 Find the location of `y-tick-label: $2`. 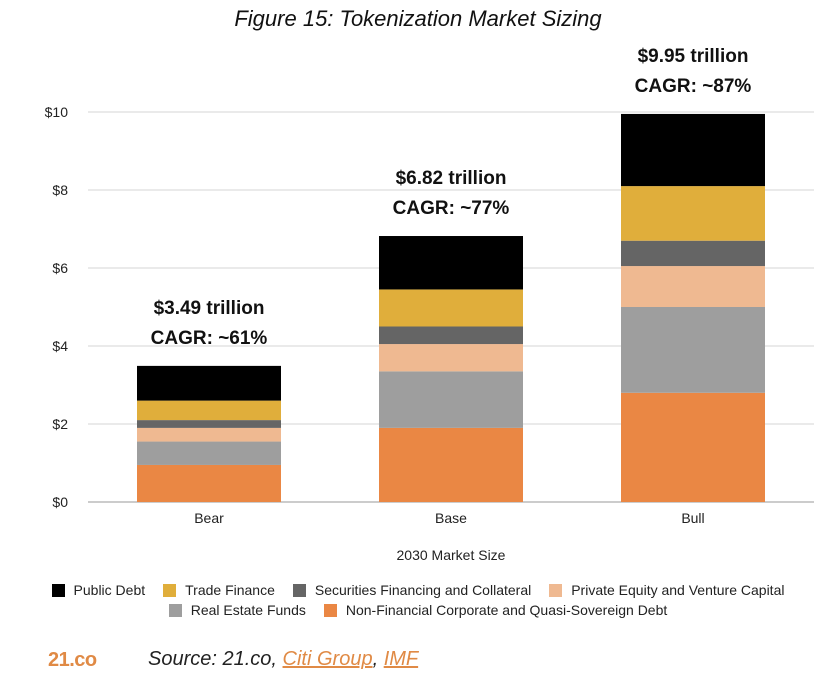

y-tick-label: $2 is located at coordinates (60, 424).